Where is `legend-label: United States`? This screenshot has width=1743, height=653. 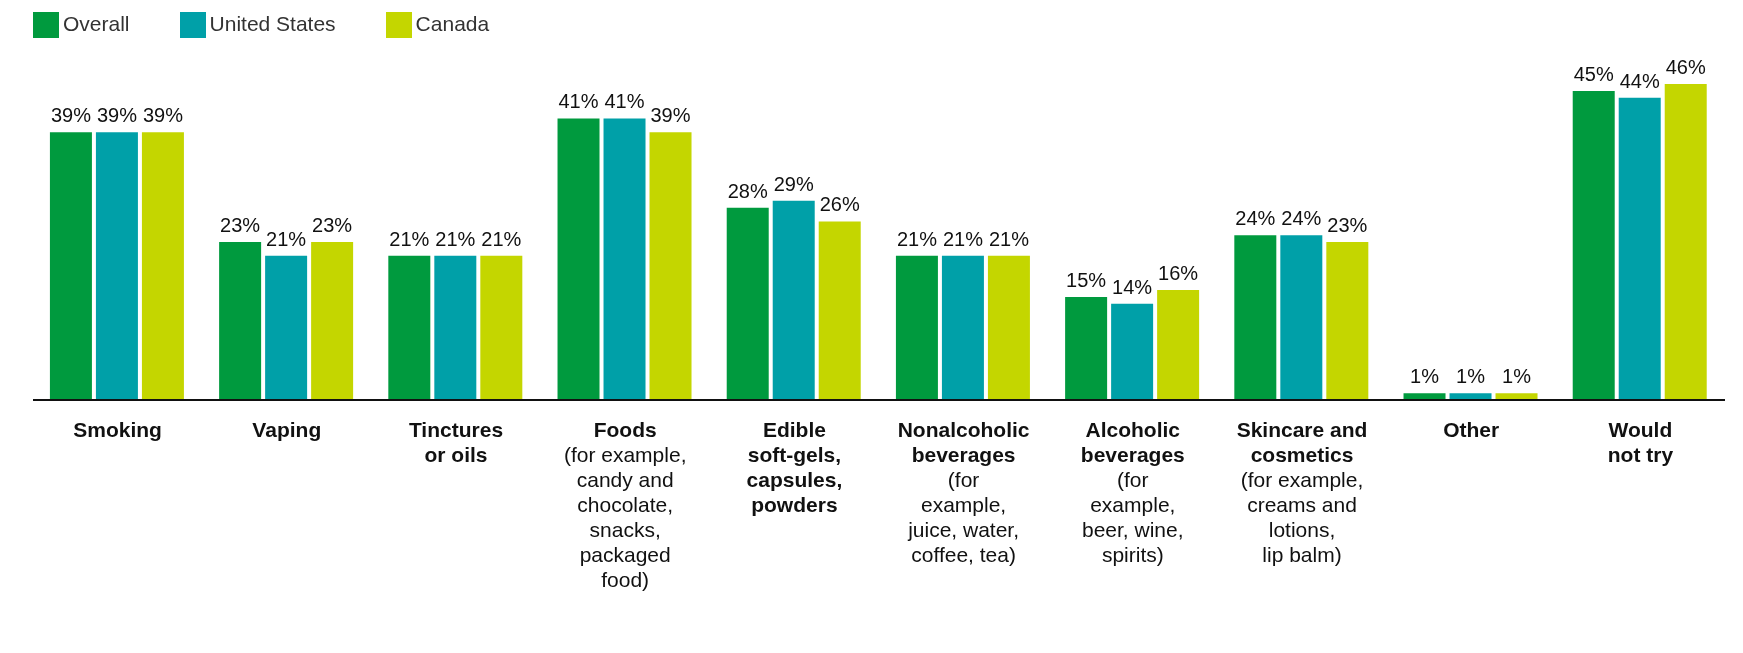 legend-label: United States is located at coordinates (272, 23).